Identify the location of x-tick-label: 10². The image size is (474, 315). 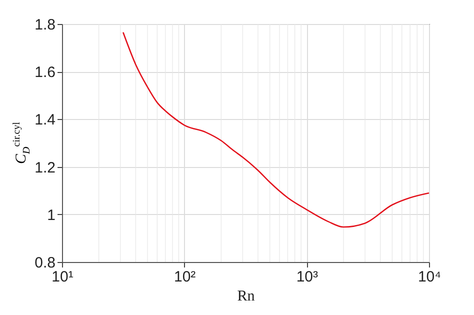
(185, 277).